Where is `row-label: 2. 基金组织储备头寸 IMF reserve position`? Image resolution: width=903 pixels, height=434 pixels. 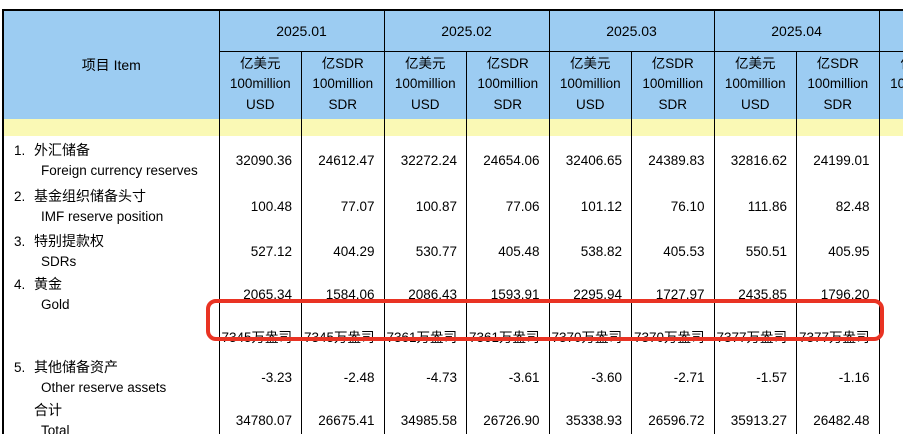 row-label: 2. 基金组织储备头寸 IMF reserve position is located at coordinates (89, 206).